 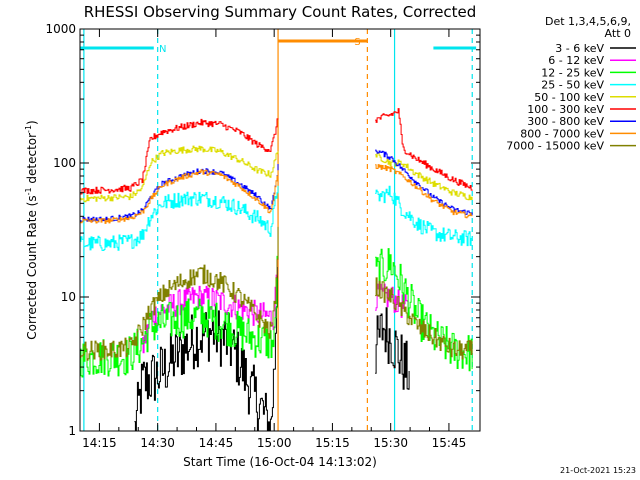 What do you see at coordinates (390, 443) in the screenshot?
I see `x-tick-label-5: 15:30` at bounding box center [390, 443].